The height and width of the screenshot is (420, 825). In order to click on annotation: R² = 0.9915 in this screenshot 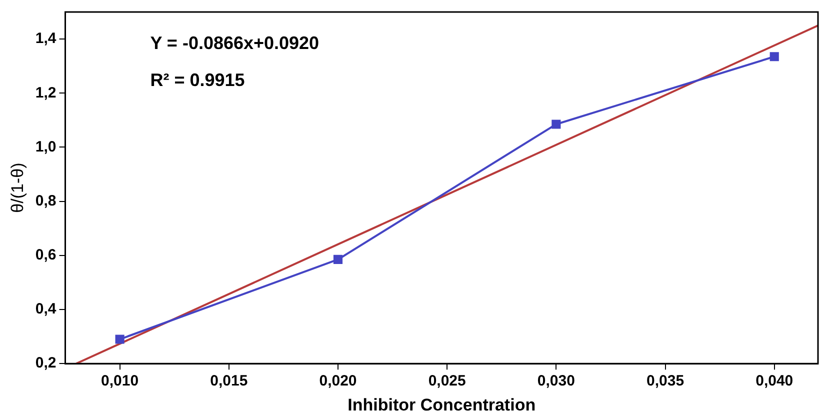, I will do `click(197, 80)`.